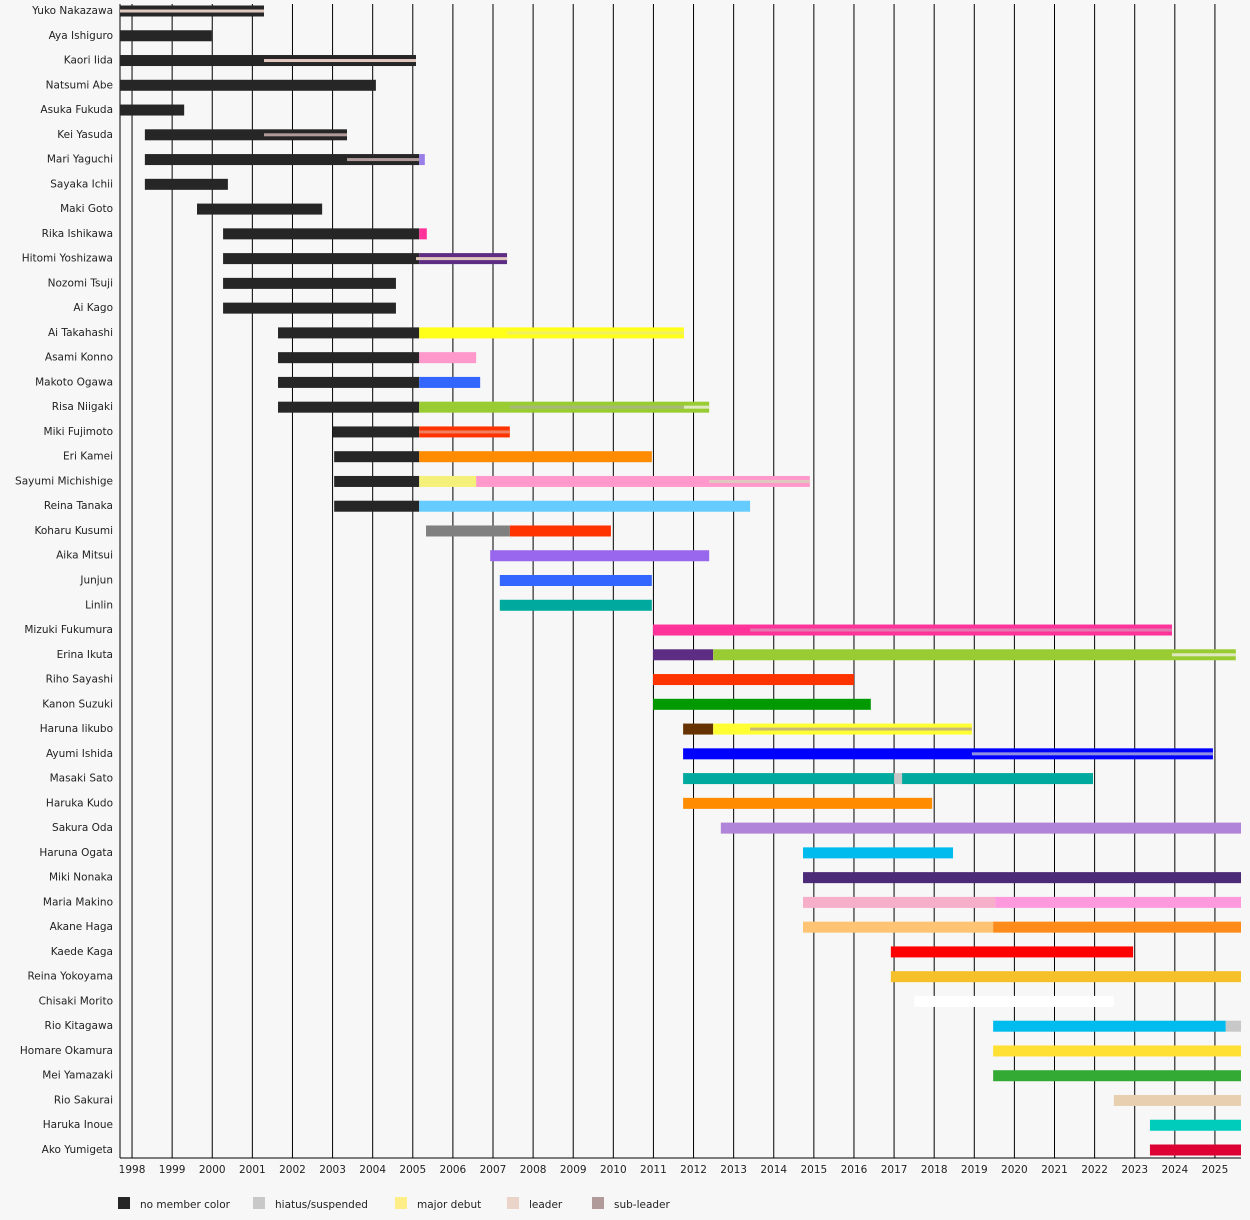 Image resolution: width=1250 pixels, height=1220 pixels. I want to click on x-tick-label: 2000, so click(212, 1170).